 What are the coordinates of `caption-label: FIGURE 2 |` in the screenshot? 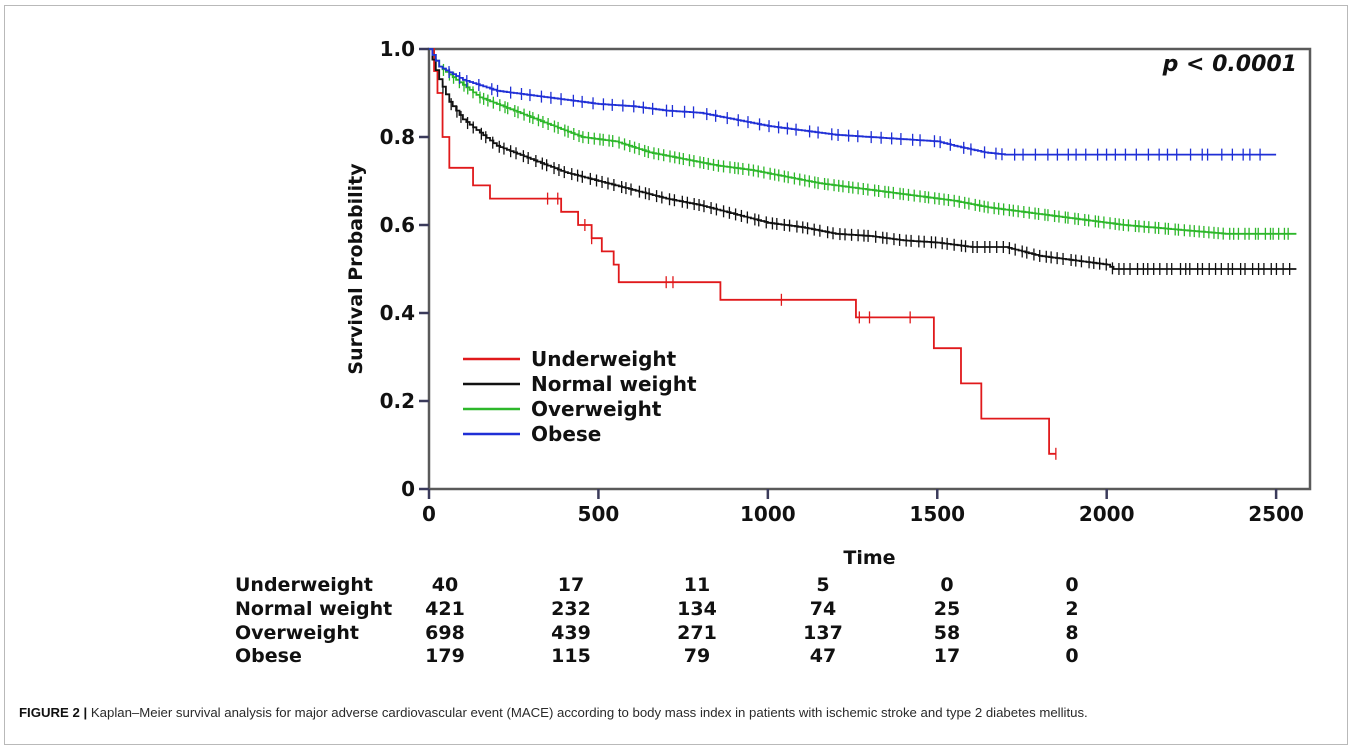 It's located at (53, 712).